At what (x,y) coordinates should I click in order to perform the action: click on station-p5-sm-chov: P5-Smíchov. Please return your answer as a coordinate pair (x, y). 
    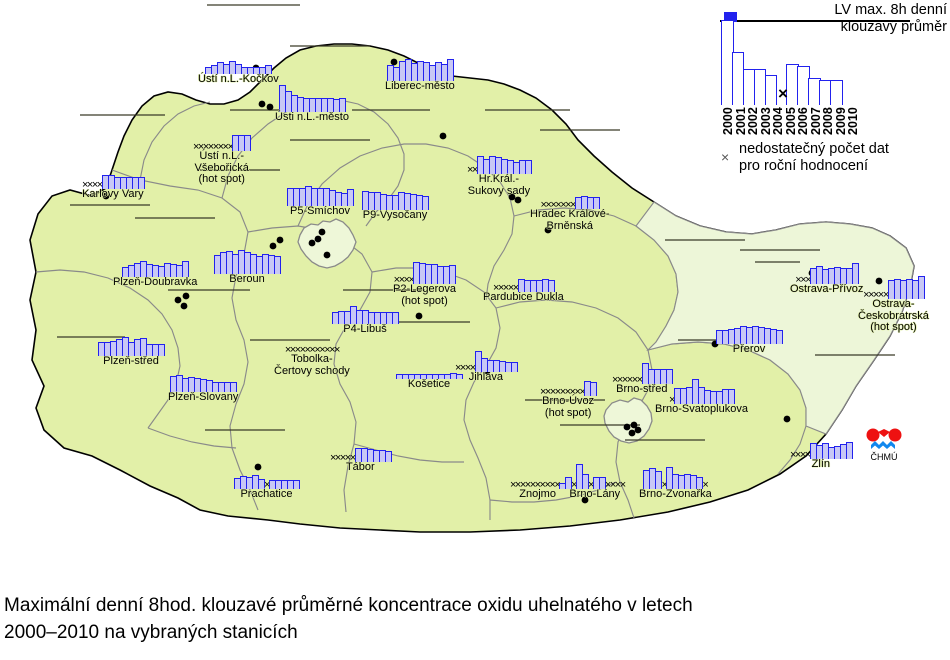
    Looking at the image, I should click on (320, 195).